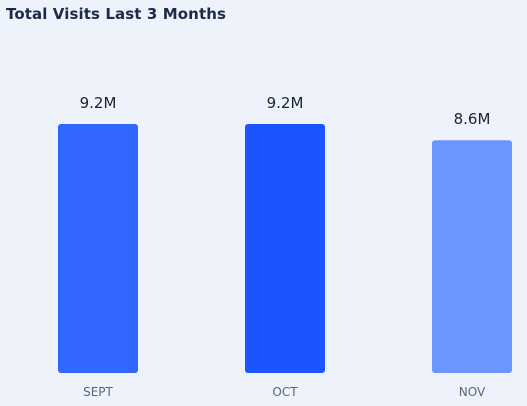 This screenshot has height=406, width=527. What do you see at coordinates (98, 392) in the screenshot?
I see `category-label-sept: SEPT` at bounding box center [98, 392].